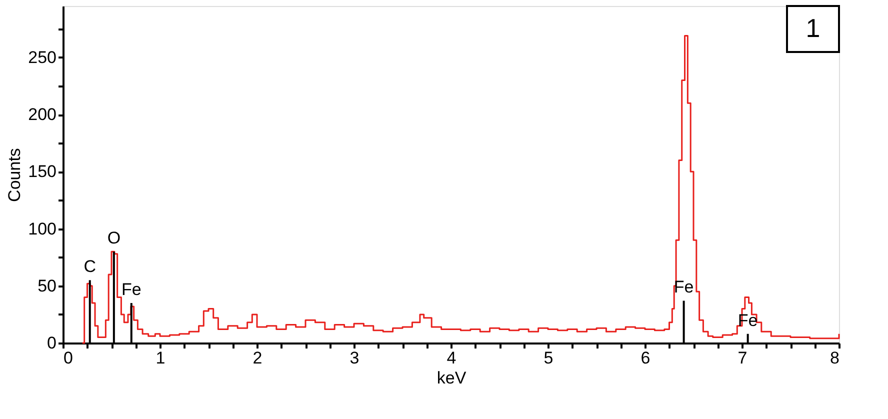 Image resolution: width=888 pixels, height=419 pixels. What do you see at coordinates (114, 238) in the screenshot?
I see `annotation: O` at bounding box center [114, 238].